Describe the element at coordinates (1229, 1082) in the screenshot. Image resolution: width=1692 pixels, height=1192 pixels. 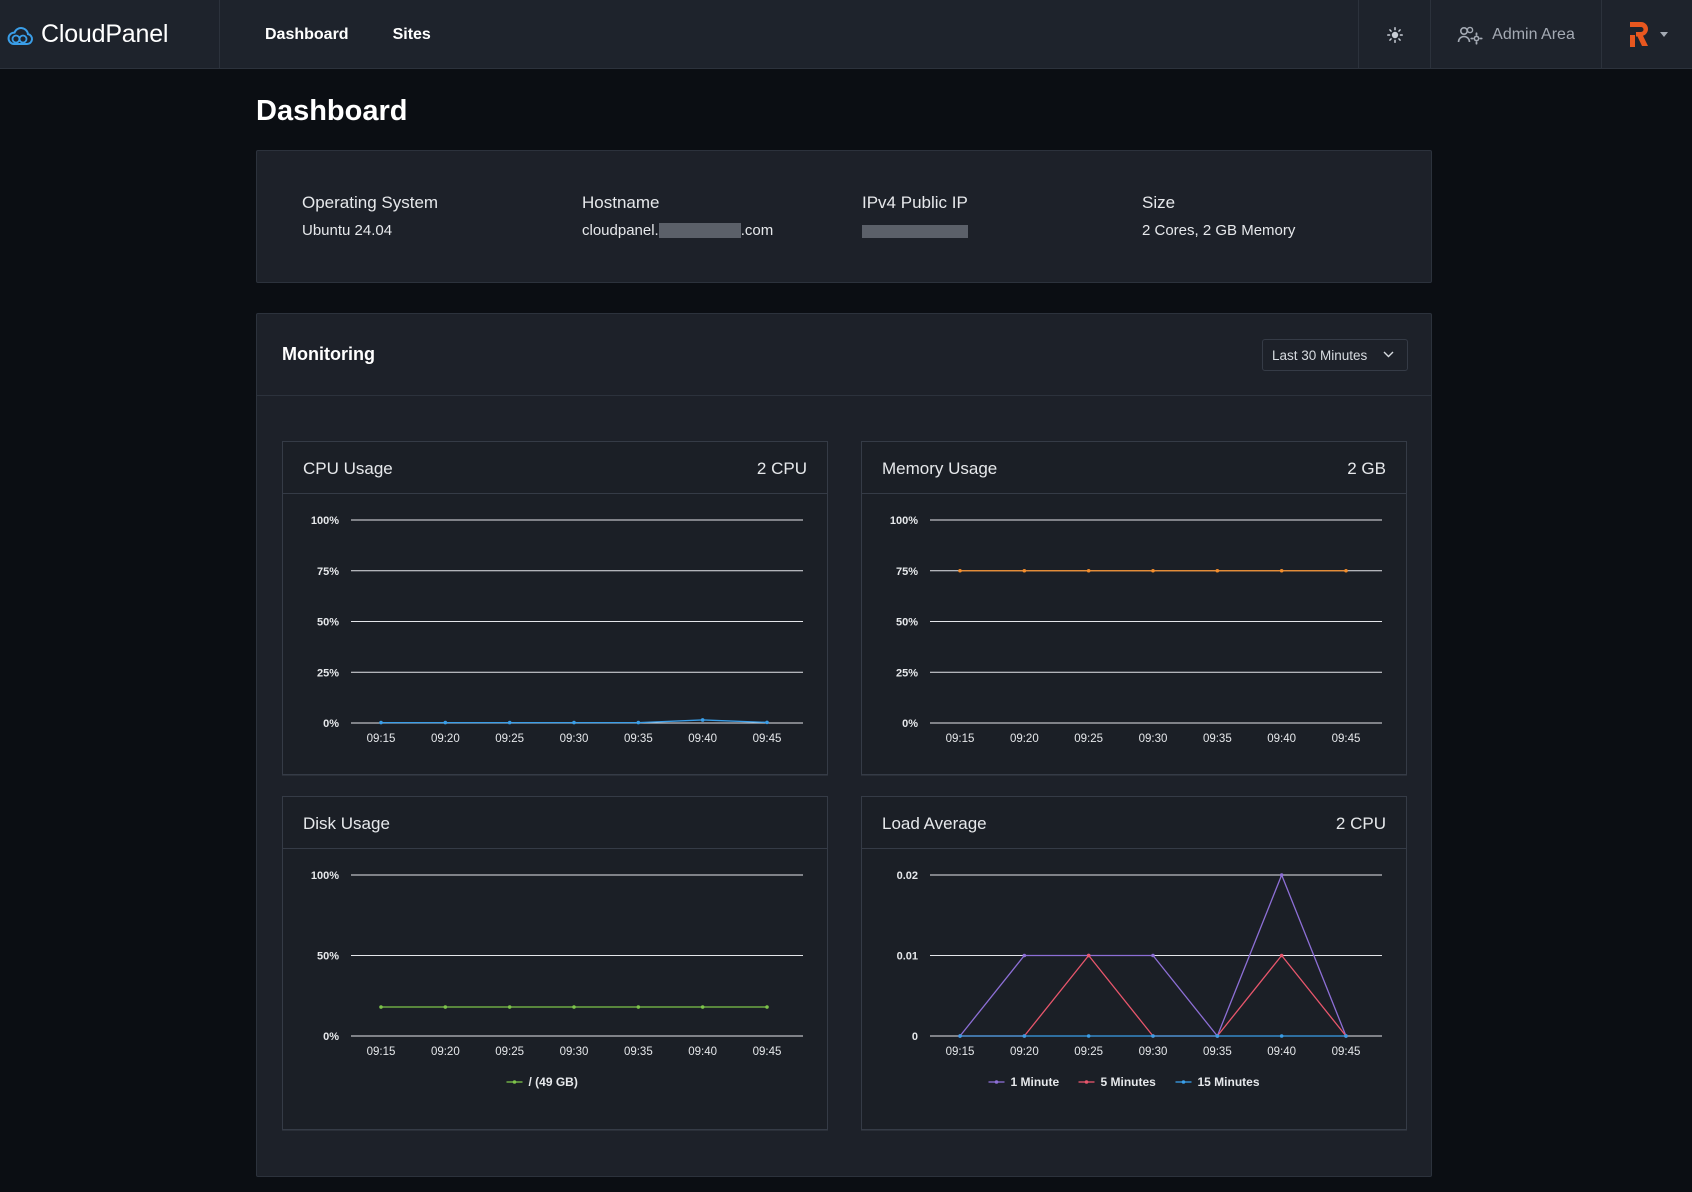
I see `legend-label: 15 Minutes` at that location.